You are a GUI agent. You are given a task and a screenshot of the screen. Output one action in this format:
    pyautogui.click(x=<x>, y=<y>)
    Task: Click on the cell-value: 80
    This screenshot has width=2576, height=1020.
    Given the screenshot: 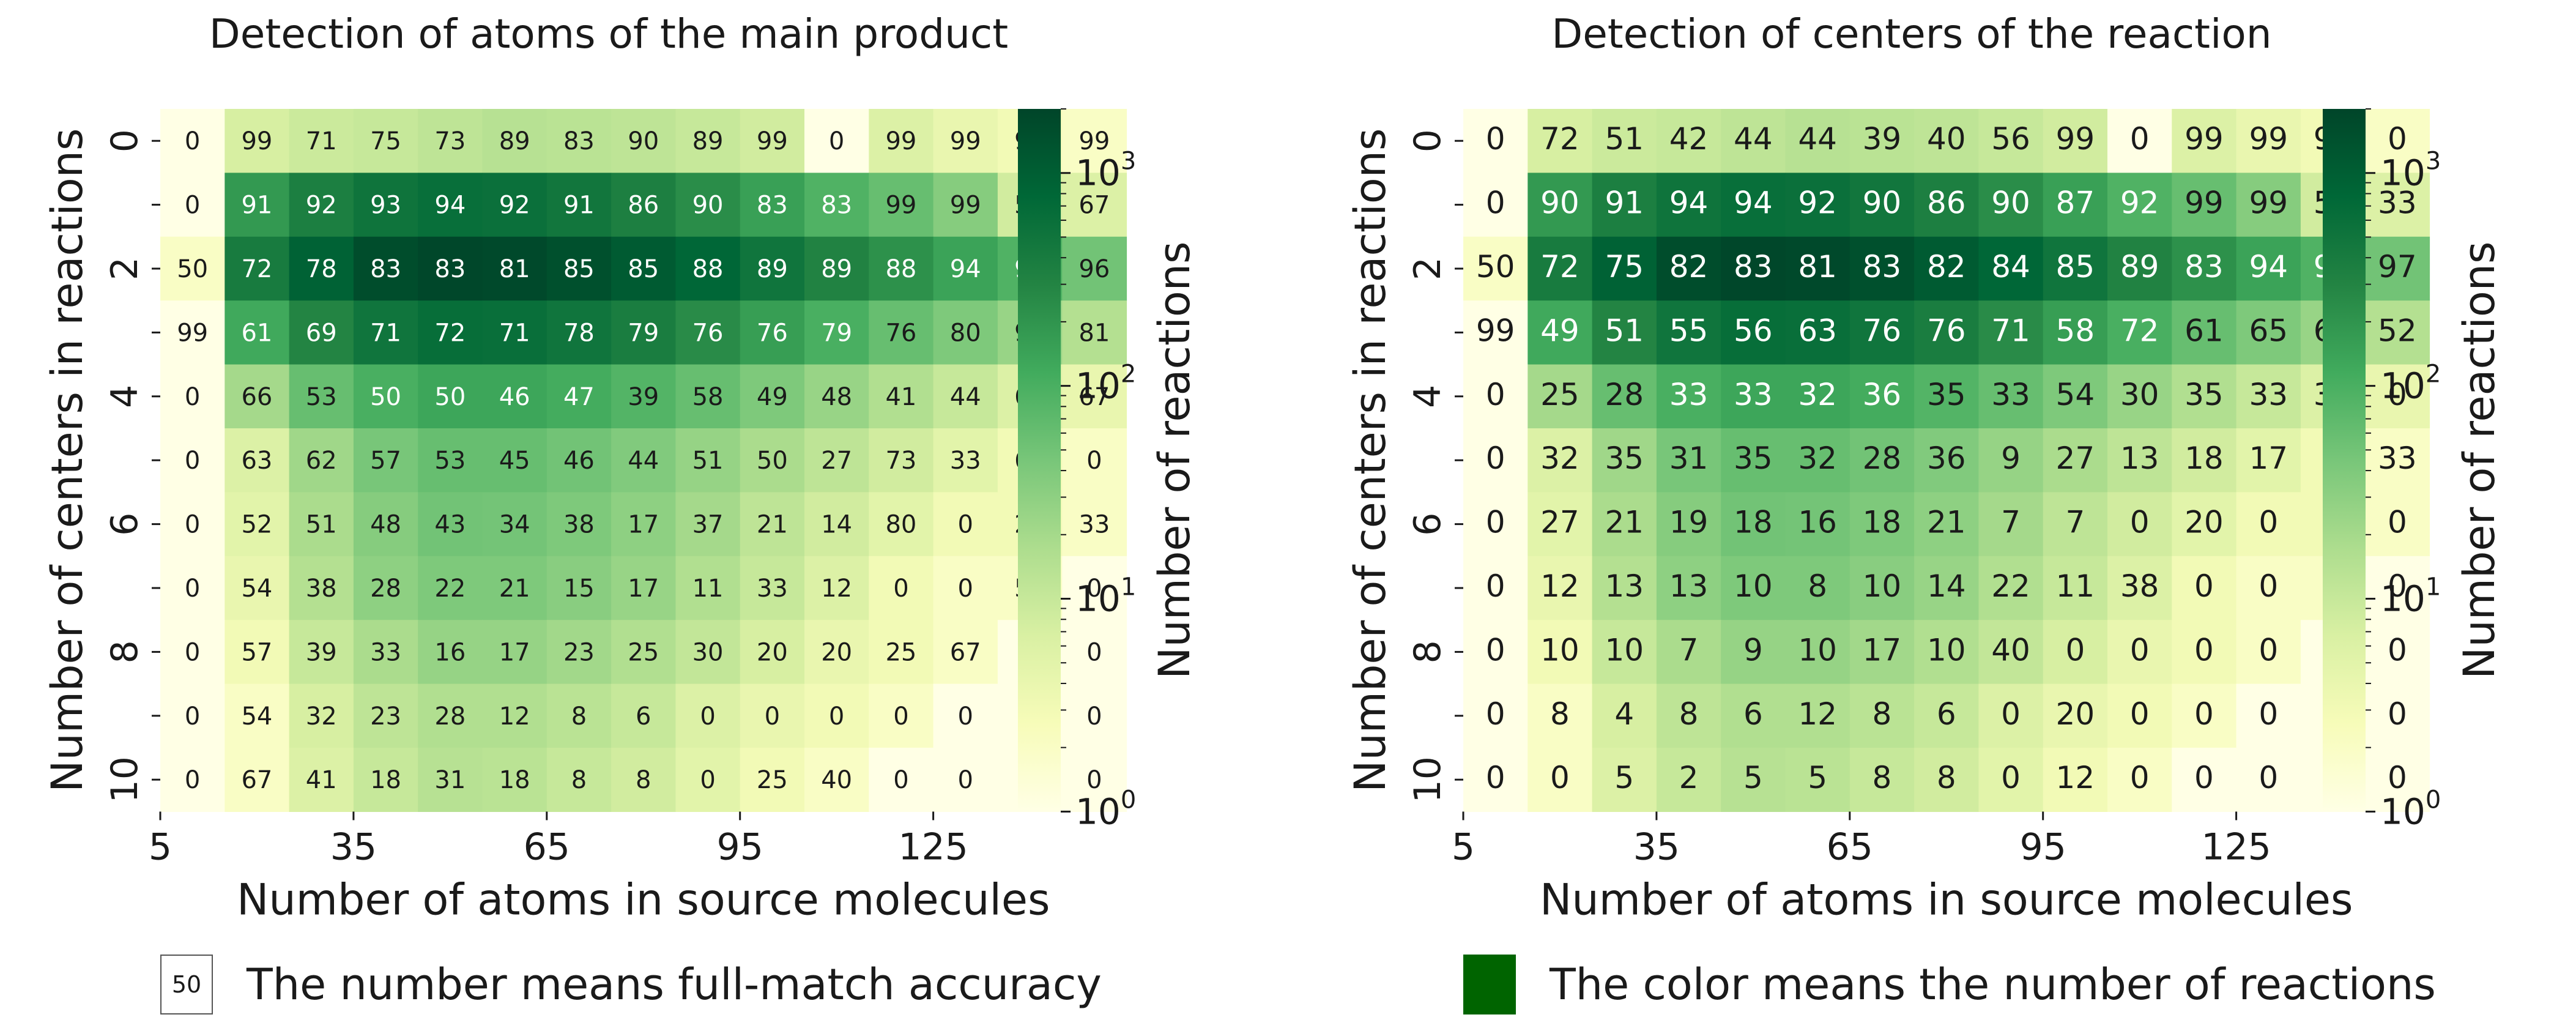 What is the action you would take?
    pyautogui.click(x=965, y=333)
    